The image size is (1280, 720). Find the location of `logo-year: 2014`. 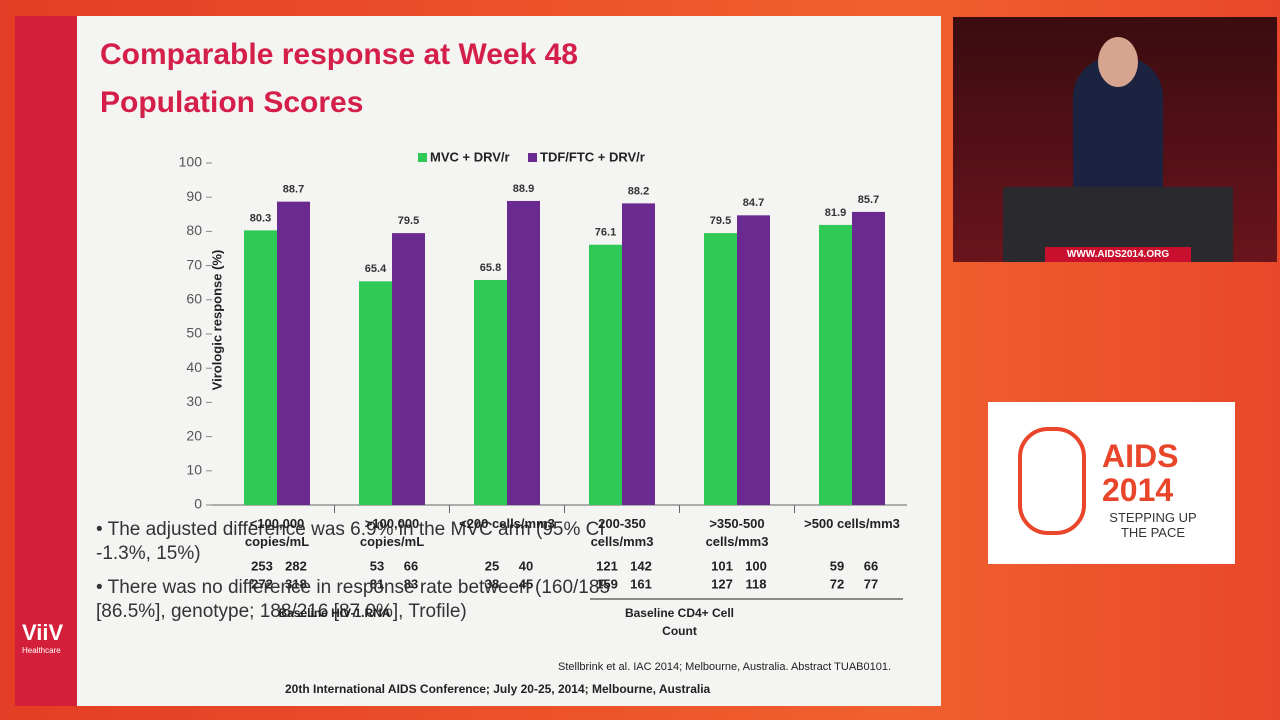

logo-year: 2014 is located at coordinates (1138, 490).